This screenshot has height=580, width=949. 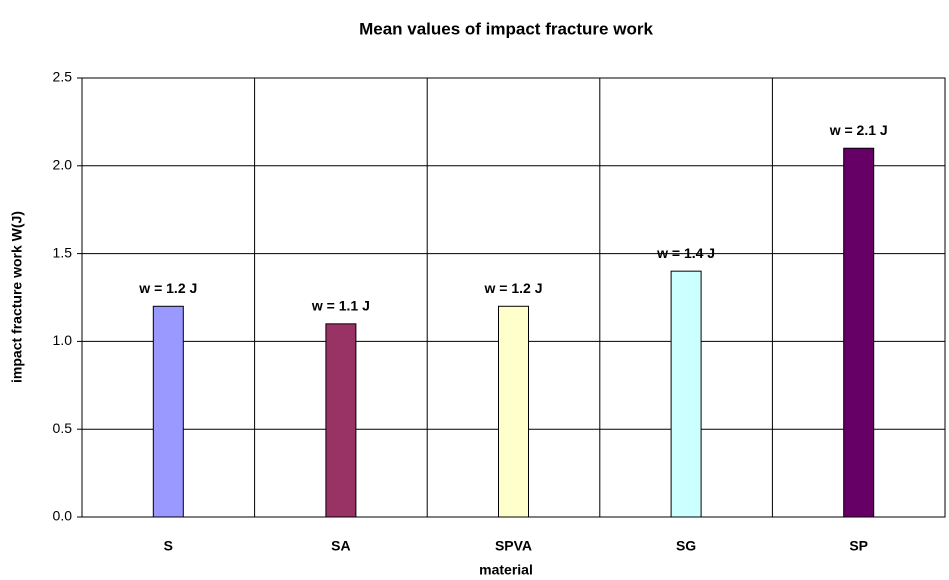 I want to click on chart-title: Mean values of impact fracture work, so click(x=506, y=28).